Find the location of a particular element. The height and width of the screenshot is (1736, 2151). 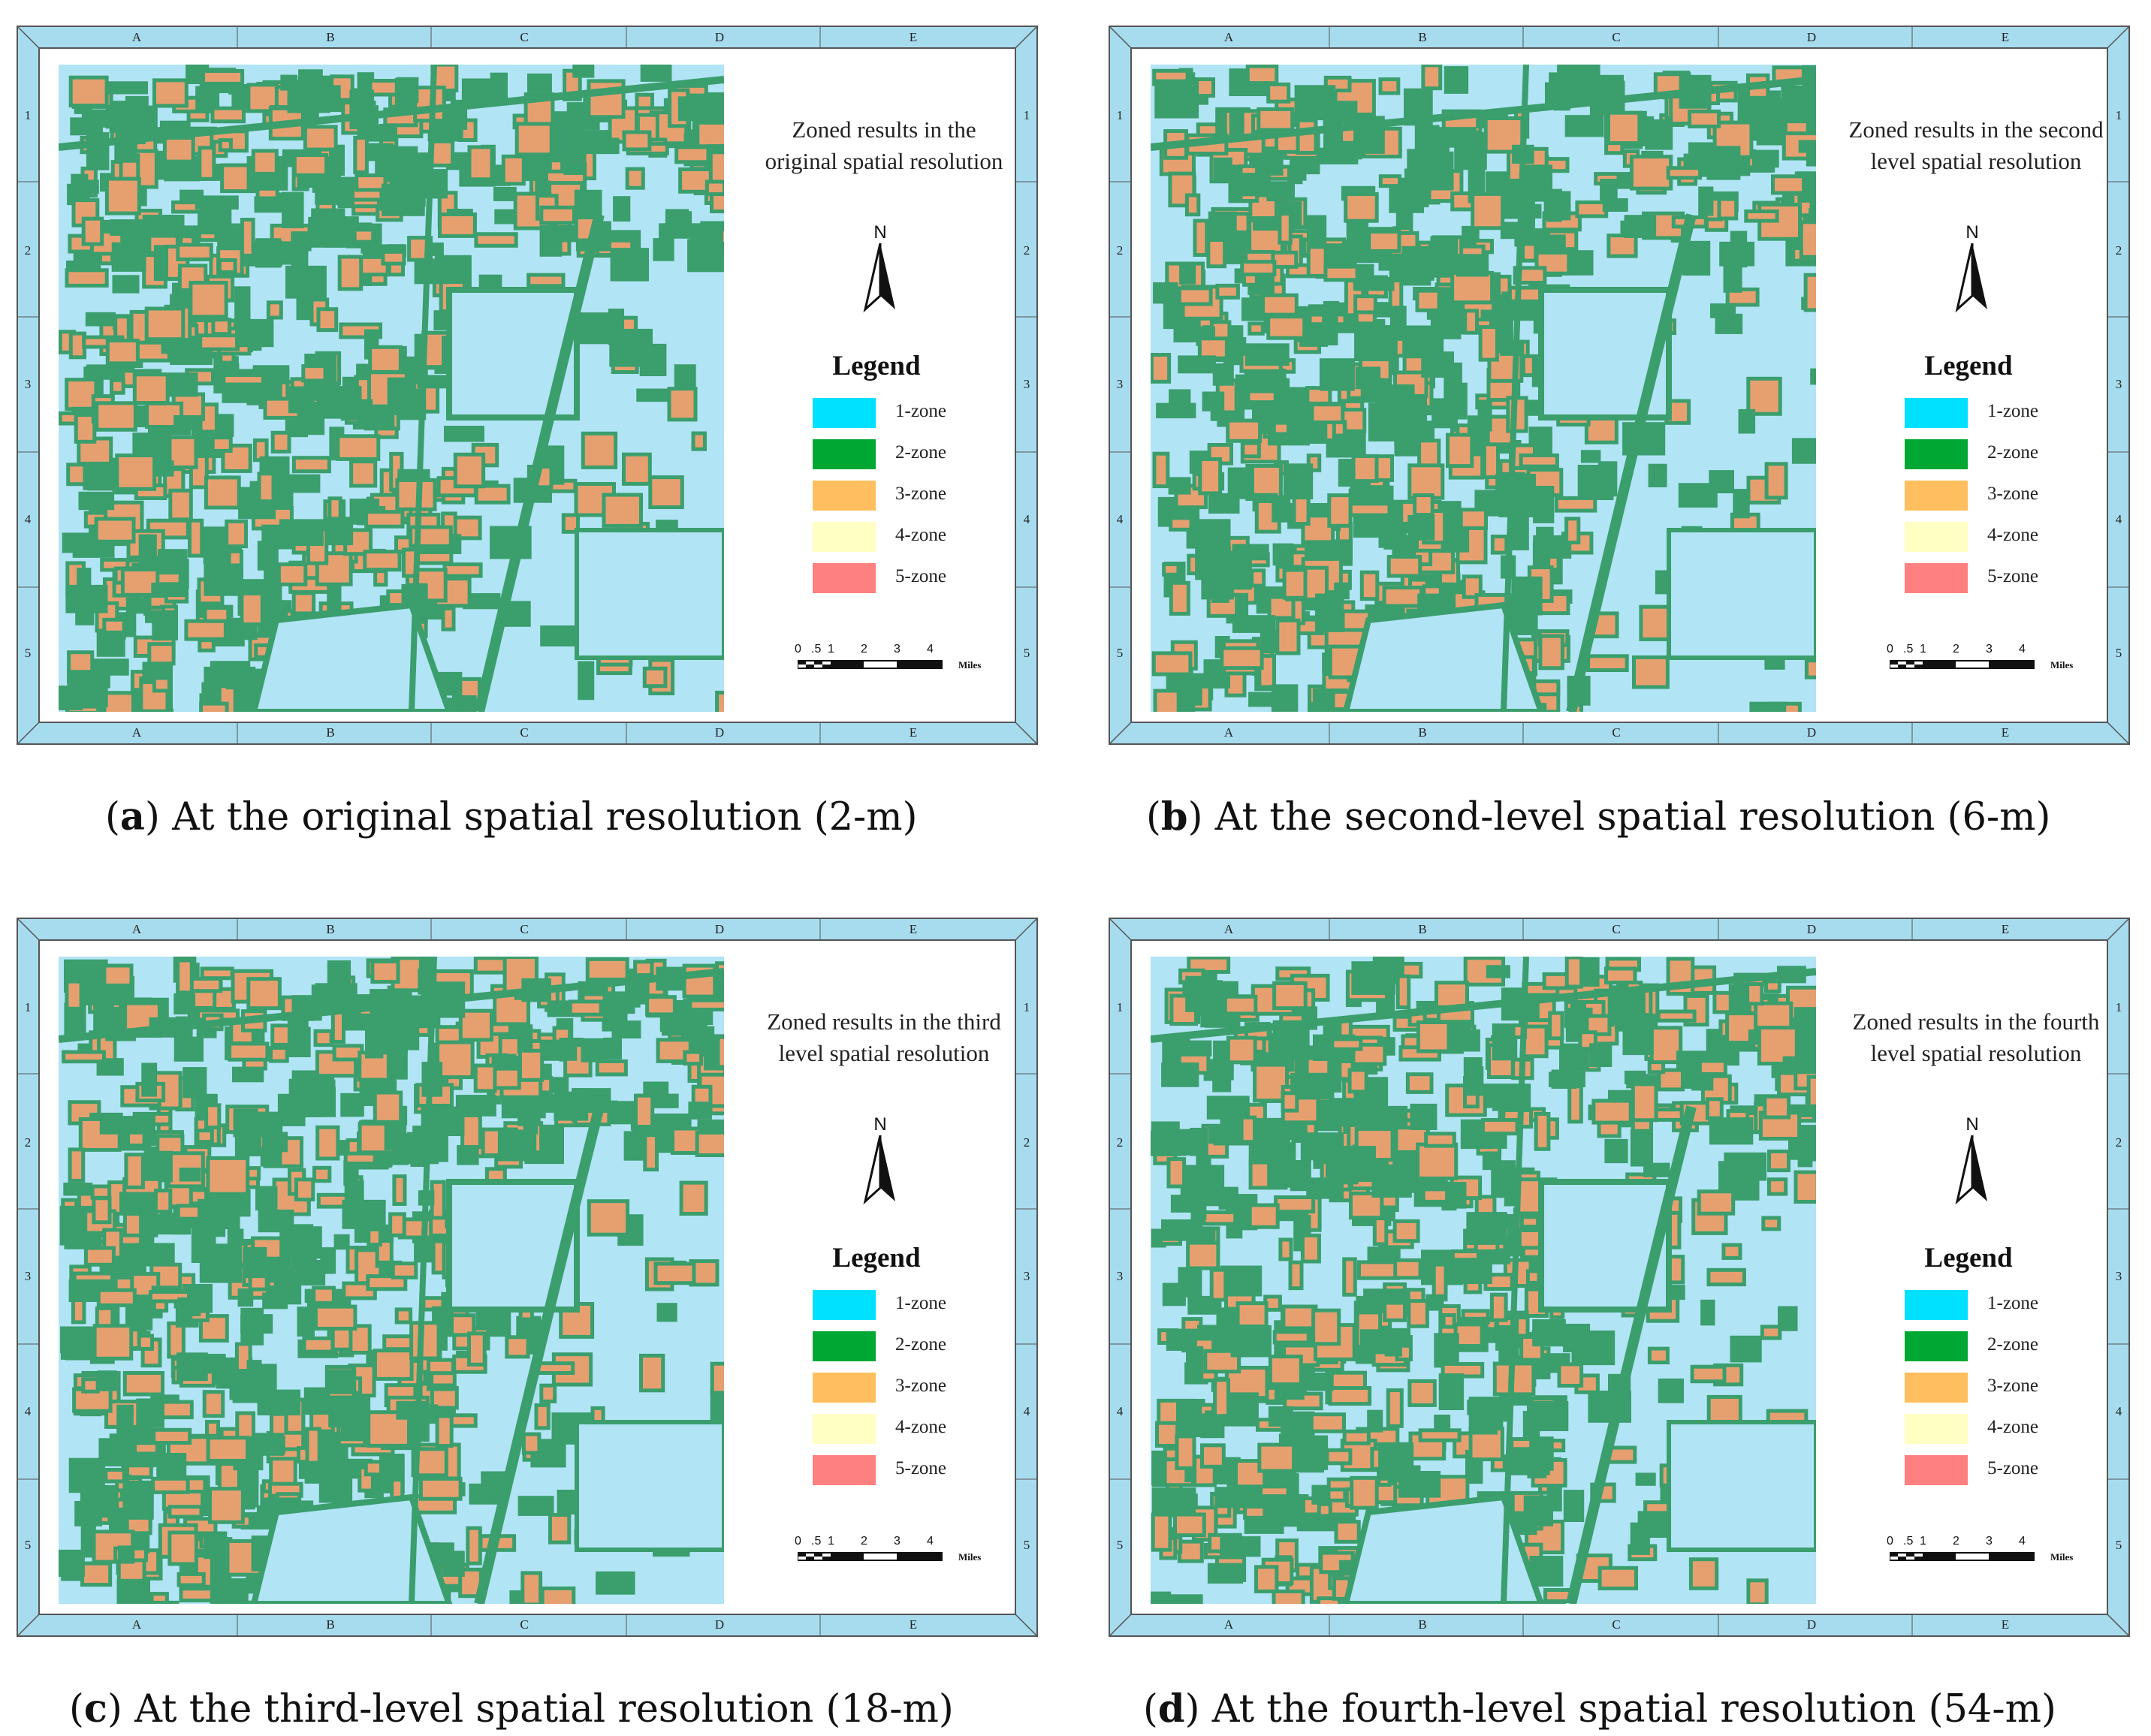

map-title-line: Zoned results in the is located at coordinates (884, 129).